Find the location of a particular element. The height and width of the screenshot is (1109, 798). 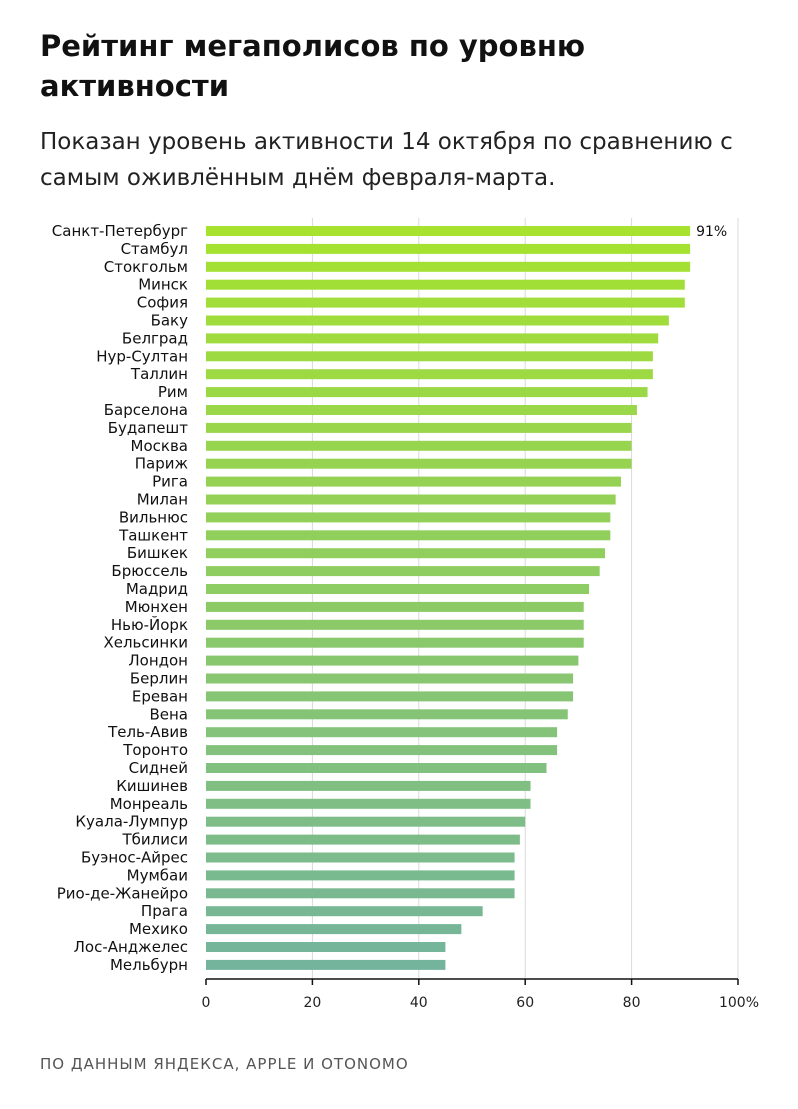

category-label: Будапешт is located at coordinates (148, 428).